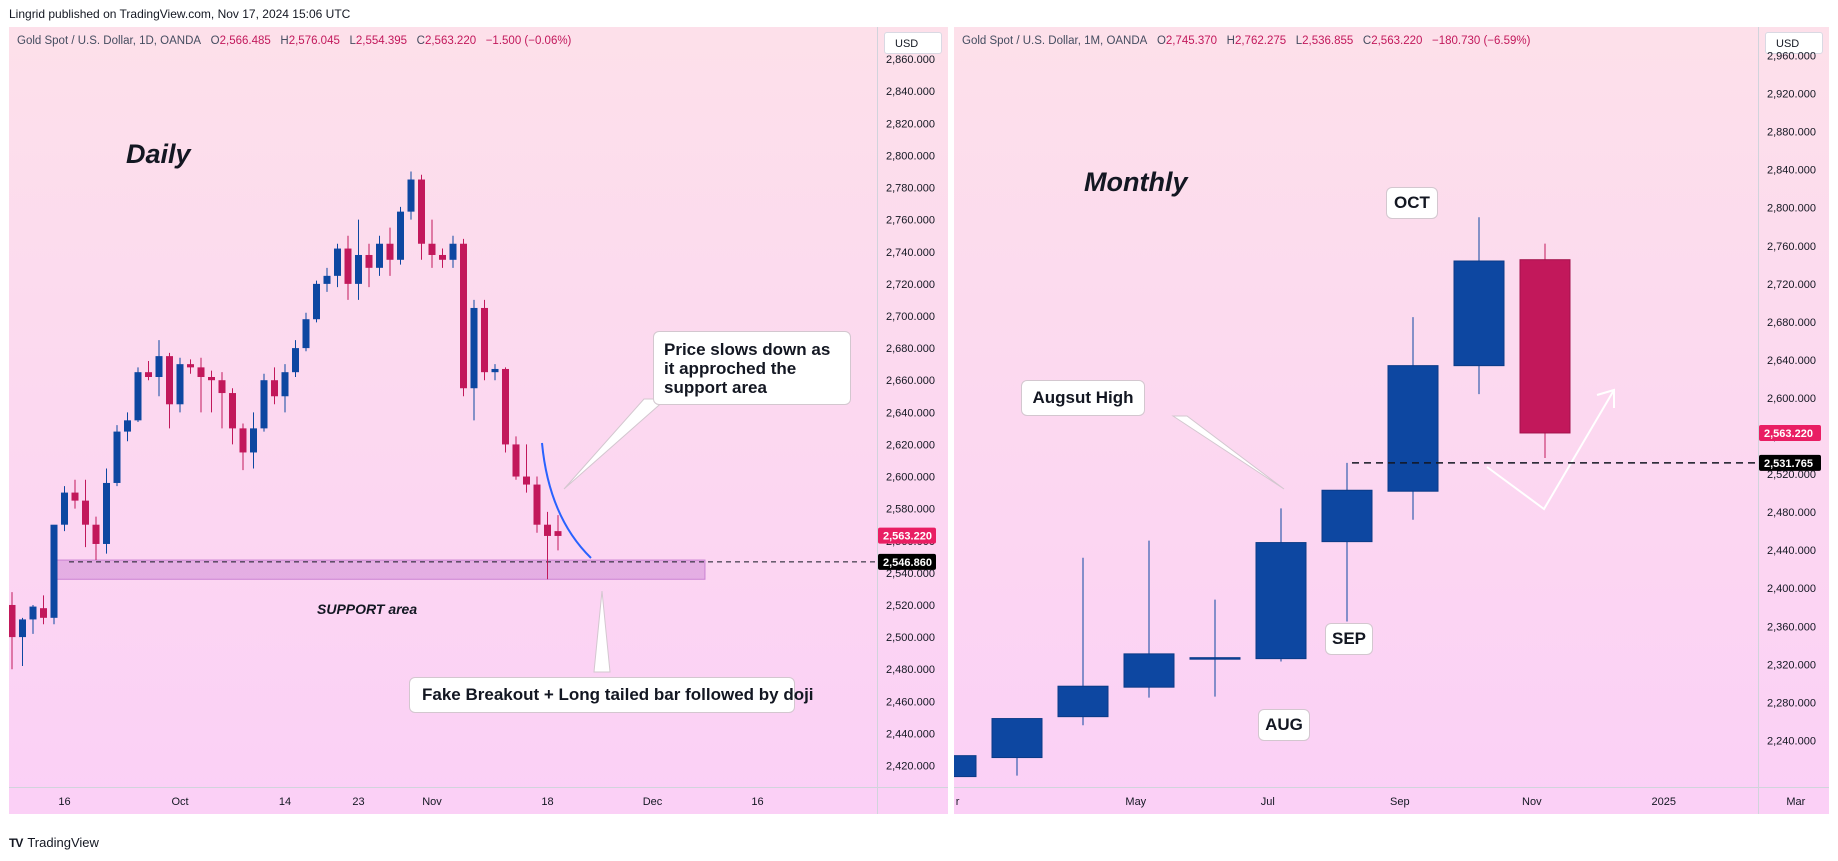  What do you see at coordinates (910, 734) in the screenshot?
I see `daily-y-tick-label: 2,440.000` at bounding box center [910, 734].